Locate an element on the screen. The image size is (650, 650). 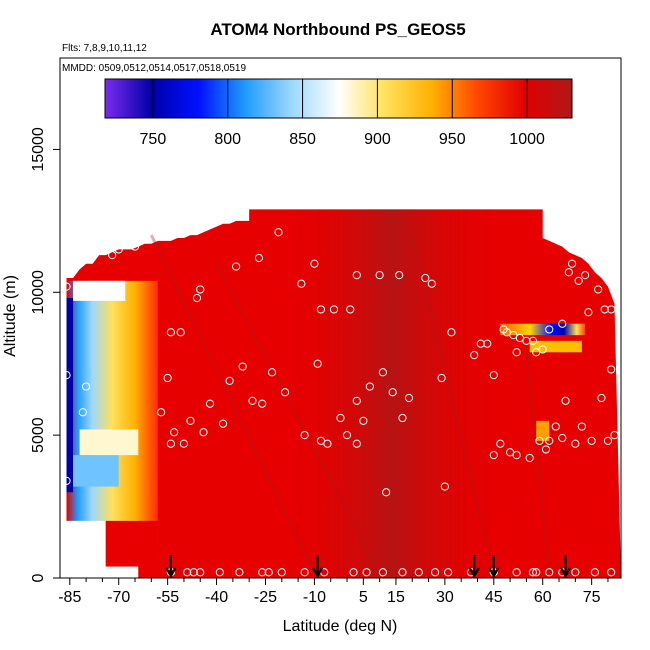
south-lower-red-block is located at coordinates (131, 543).